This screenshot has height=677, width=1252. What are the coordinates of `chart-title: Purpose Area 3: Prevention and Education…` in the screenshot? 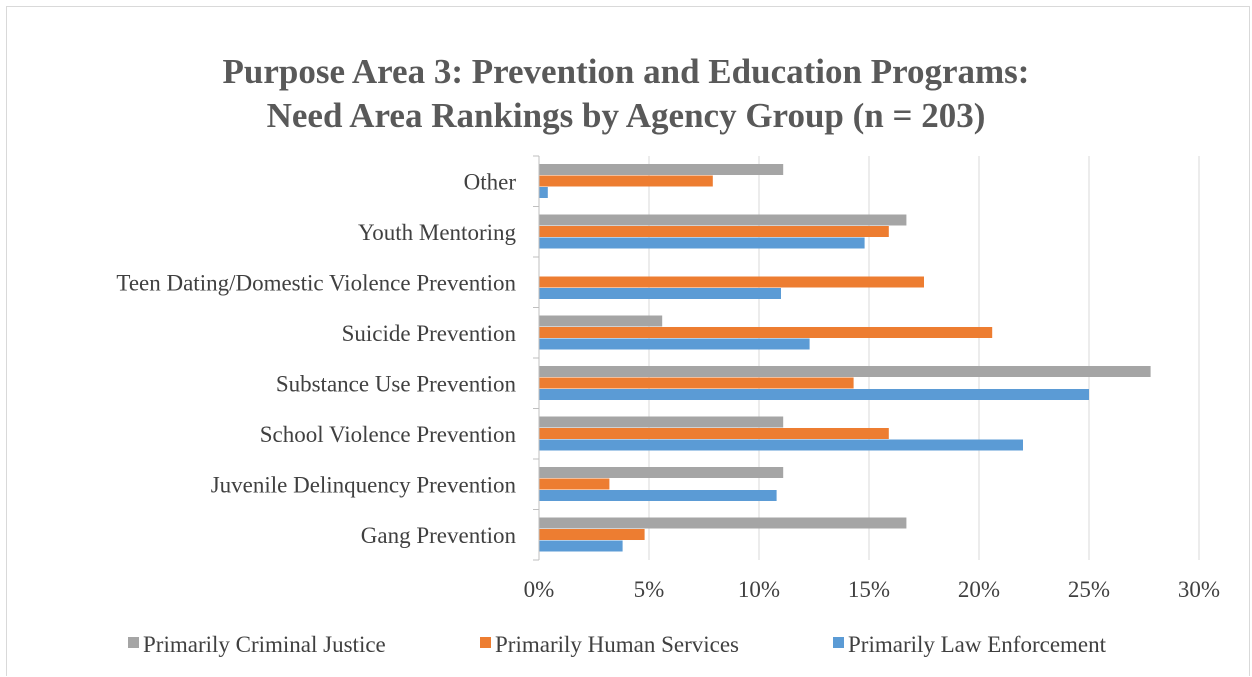 It's located at (626, 93).